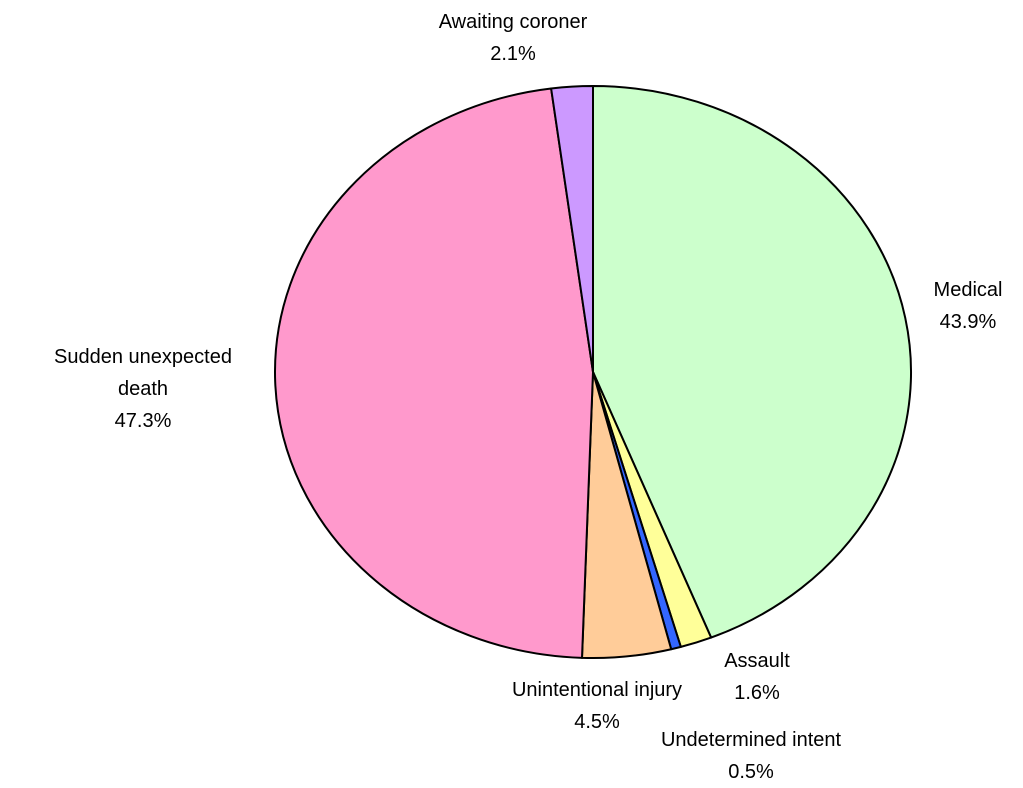  What do you see at coordinates (143, 373) in the screenshot?
I see `category-name: Sudden unexpected death` at bounding box center [143, 373].